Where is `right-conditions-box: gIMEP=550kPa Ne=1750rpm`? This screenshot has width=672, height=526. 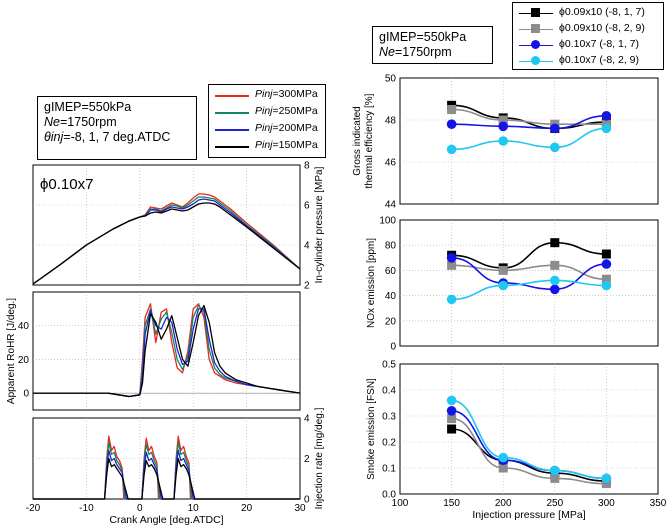
right-conditions-box: gIMEP=550kPa Ne=1750rpm is located at coordinates (432, 45).